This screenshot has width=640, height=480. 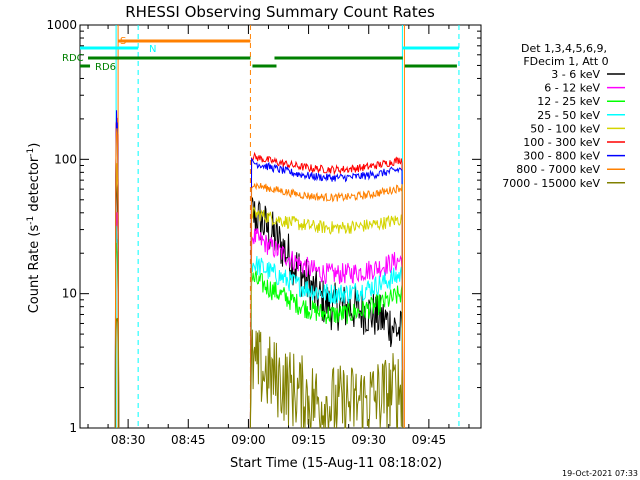 What do you see at coordinates (368, 440) in the screenshot?
I see `x-tick-label: 09:30` at bounding box center [368, 440].